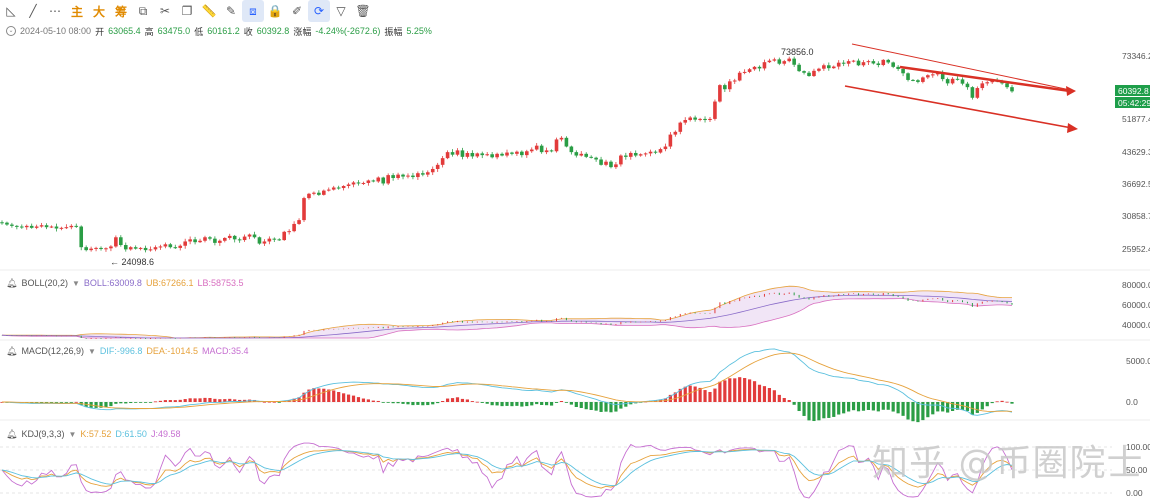 The height and width of the screenshot is (500, 1150). What do you see at coordinates (149, 31) in the screenshot?
I see `high-label: 高` at bounding box center [149, 31].